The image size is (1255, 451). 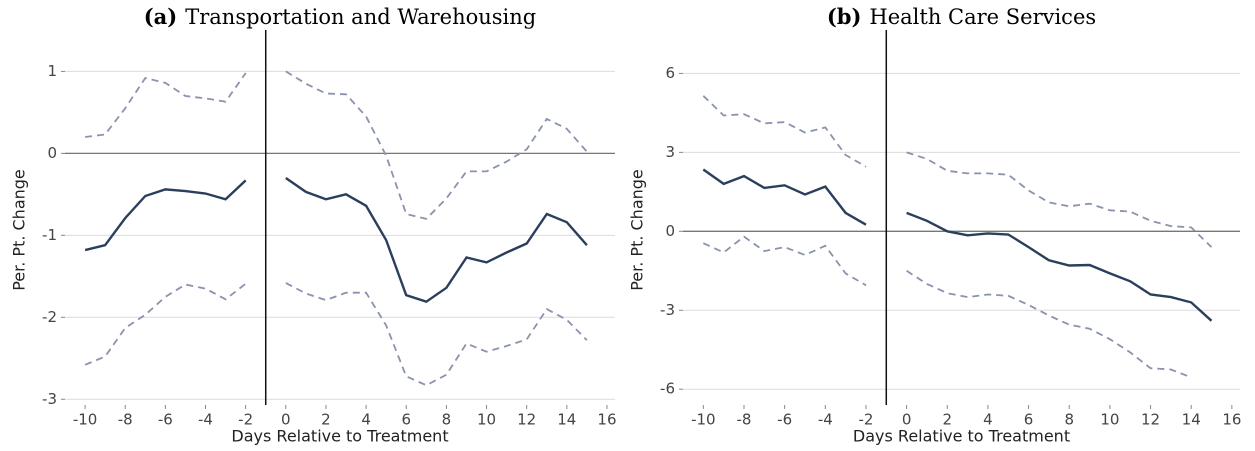 What do you see at coordinates (844, 16) in the screenshot?
I see `panel-label: (b)` at bounding box center [844, 16].